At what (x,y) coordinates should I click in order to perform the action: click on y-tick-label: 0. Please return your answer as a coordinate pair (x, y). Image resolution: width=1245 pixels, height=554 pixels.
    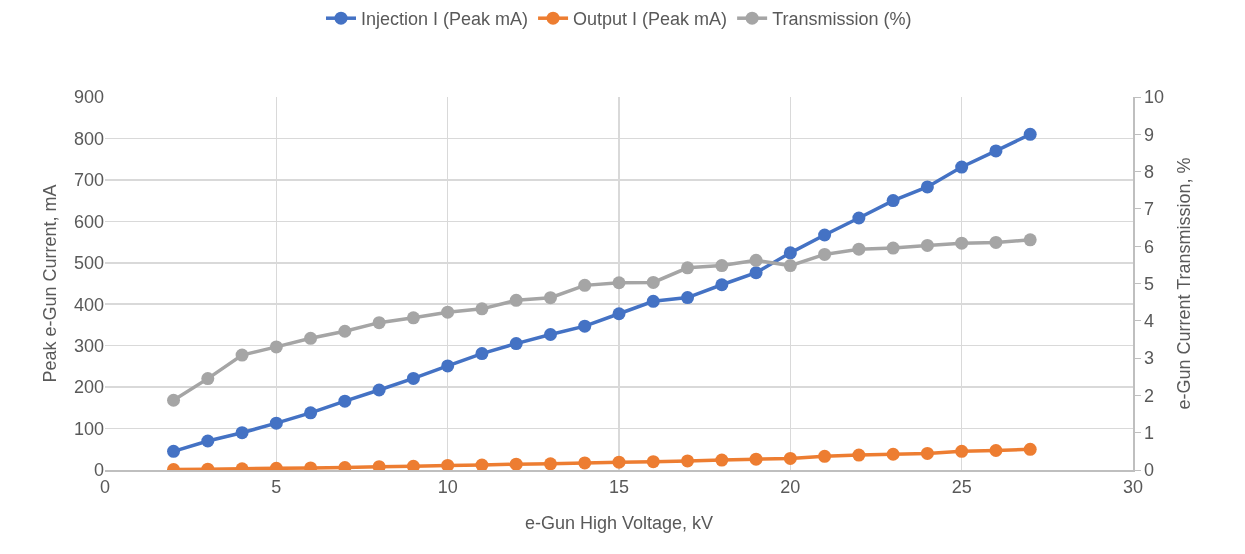
    Looking at the image, I should click on (98, 470).